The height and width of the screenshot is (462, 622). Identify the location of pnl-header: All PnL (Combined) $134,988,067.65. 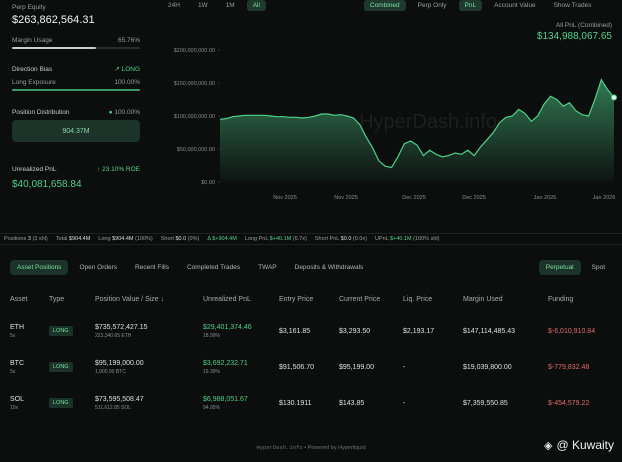
(574, 32).